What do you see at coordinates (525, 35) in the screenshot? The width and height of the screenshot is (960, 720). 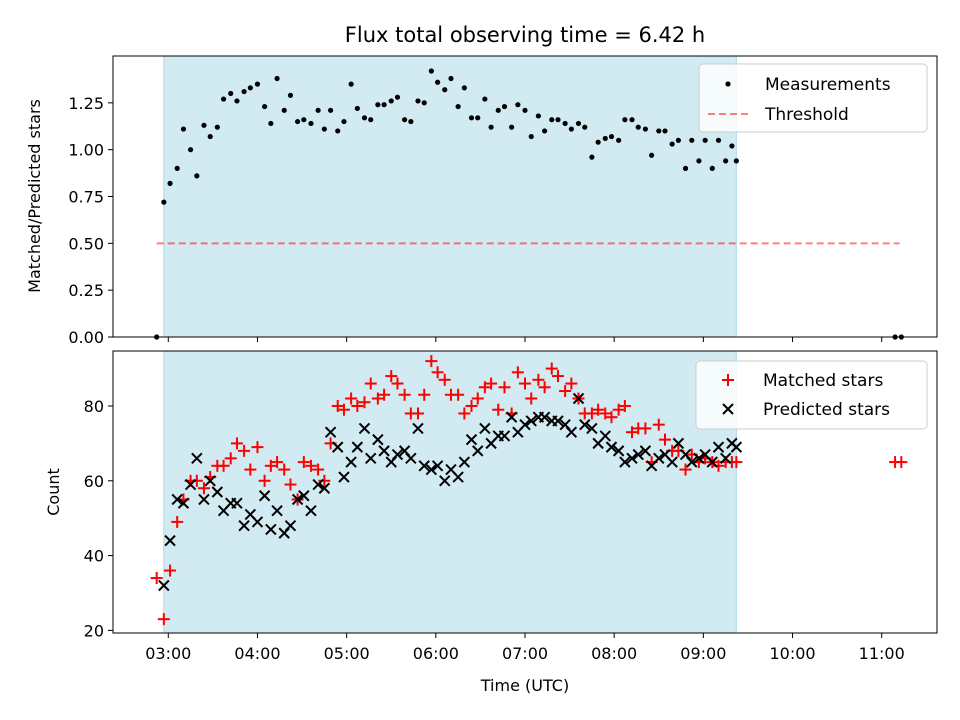 I see `chart-title: Flux total observing time = 6.42 h` at bounding box center [525, 35].